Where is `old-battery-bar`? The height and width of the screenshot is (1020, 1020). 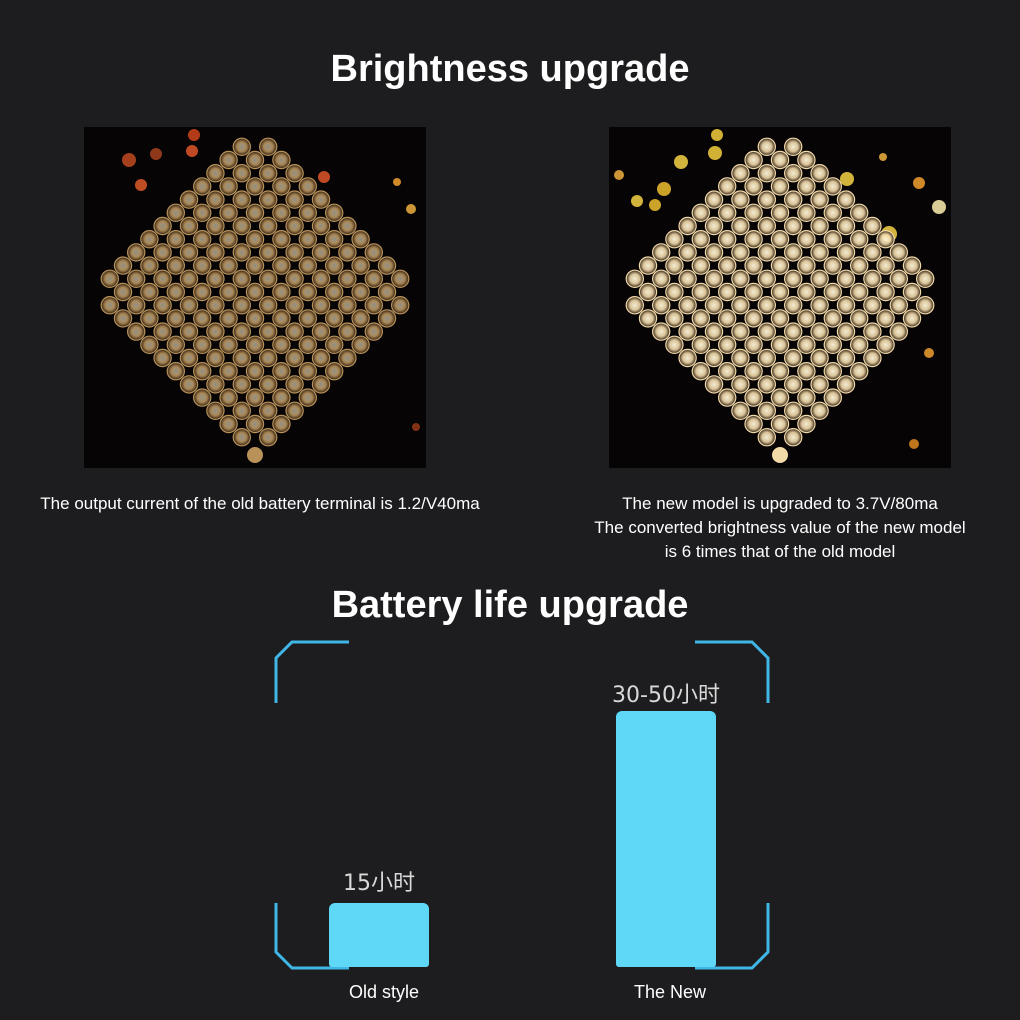
old-battery-bar is located at coordinates (379, 935).